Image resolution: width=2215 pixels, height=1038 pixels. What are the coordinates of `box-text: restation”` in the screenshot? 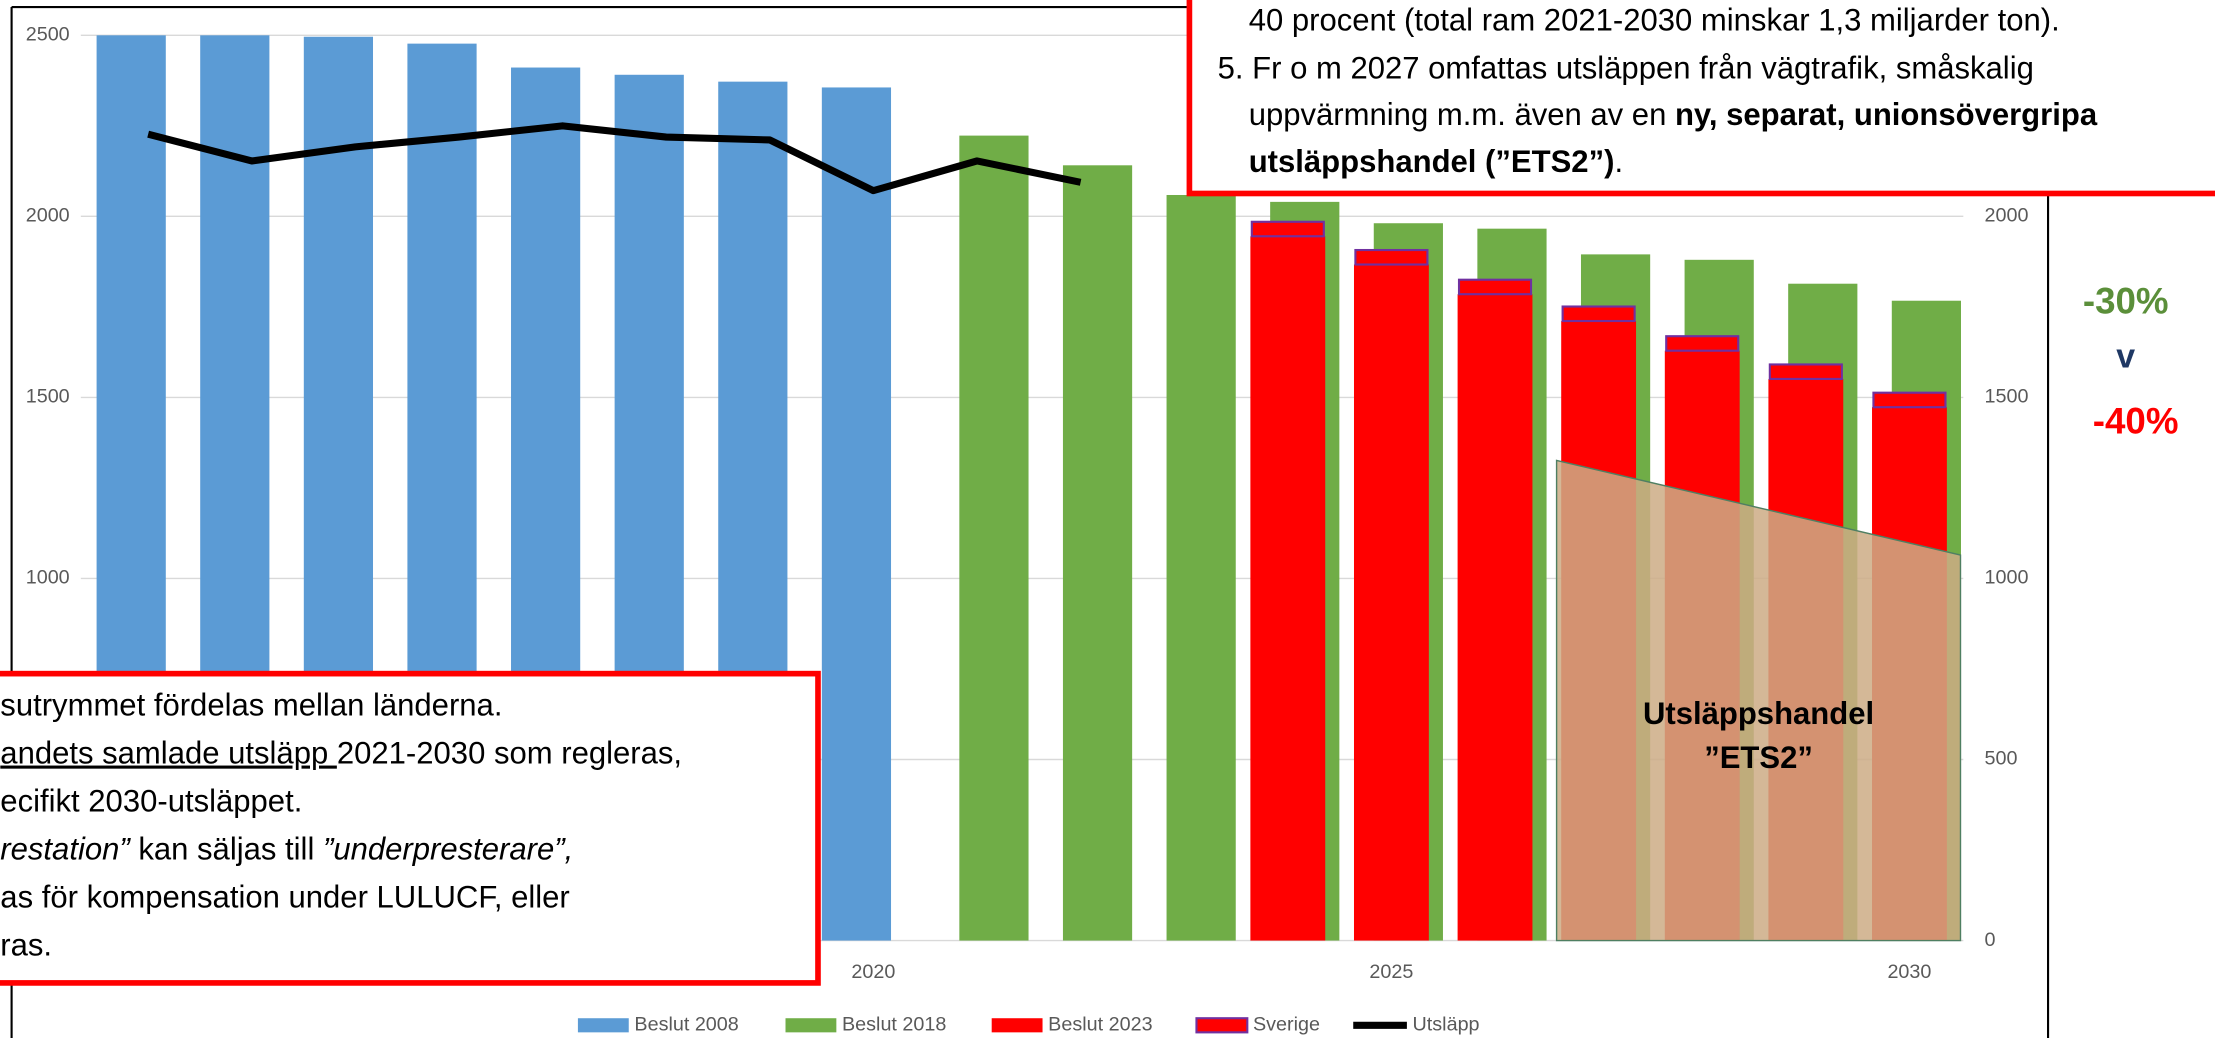 It's located at (65, 849).